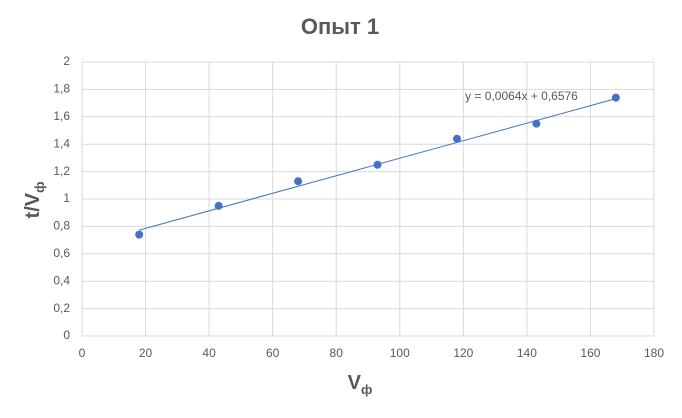 The image size is (682, 418). I want to click on x-tick-label: 20, so click(146, 353).